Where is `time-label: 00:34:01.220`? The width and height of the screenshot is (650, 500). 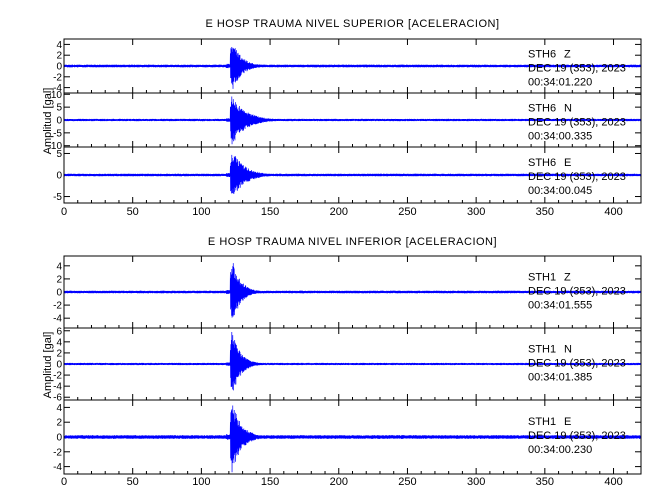
time-label: 00:34:01.220 is located at coordinates (560, 82).